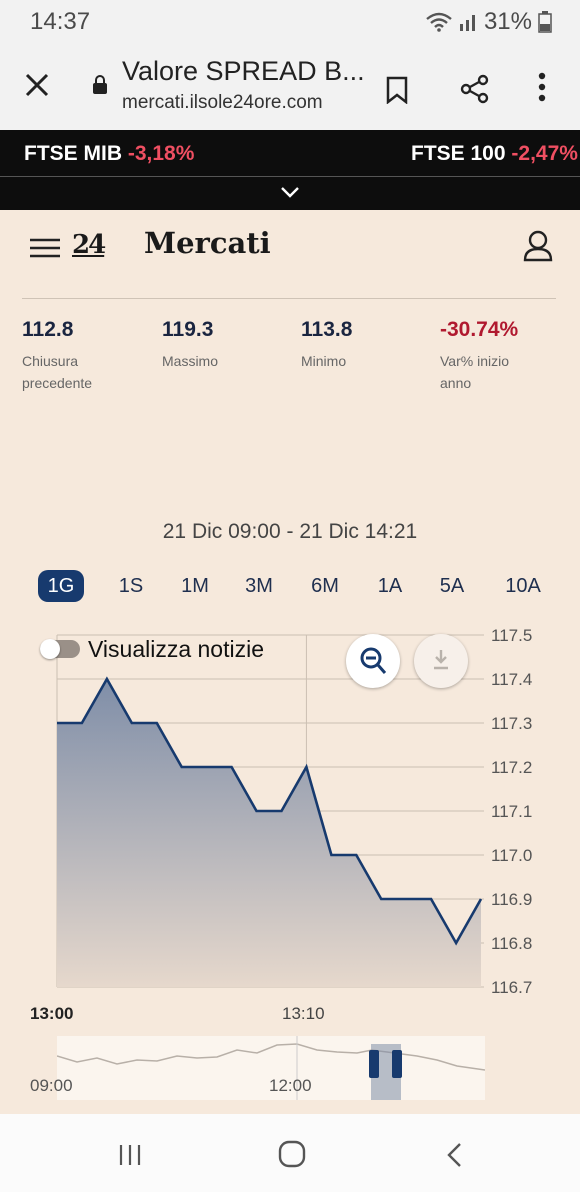  I want to click on chevron-down-icon, so click(290, 192).